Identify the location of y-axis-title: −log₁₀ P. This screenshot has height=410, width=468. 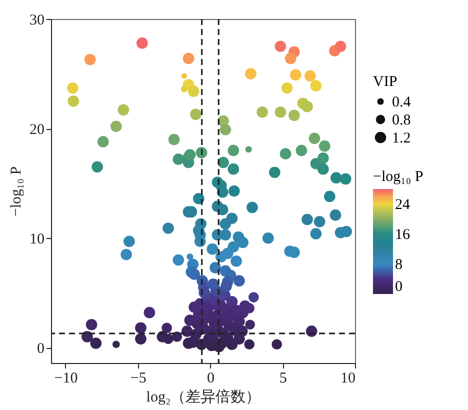
(16, 191).